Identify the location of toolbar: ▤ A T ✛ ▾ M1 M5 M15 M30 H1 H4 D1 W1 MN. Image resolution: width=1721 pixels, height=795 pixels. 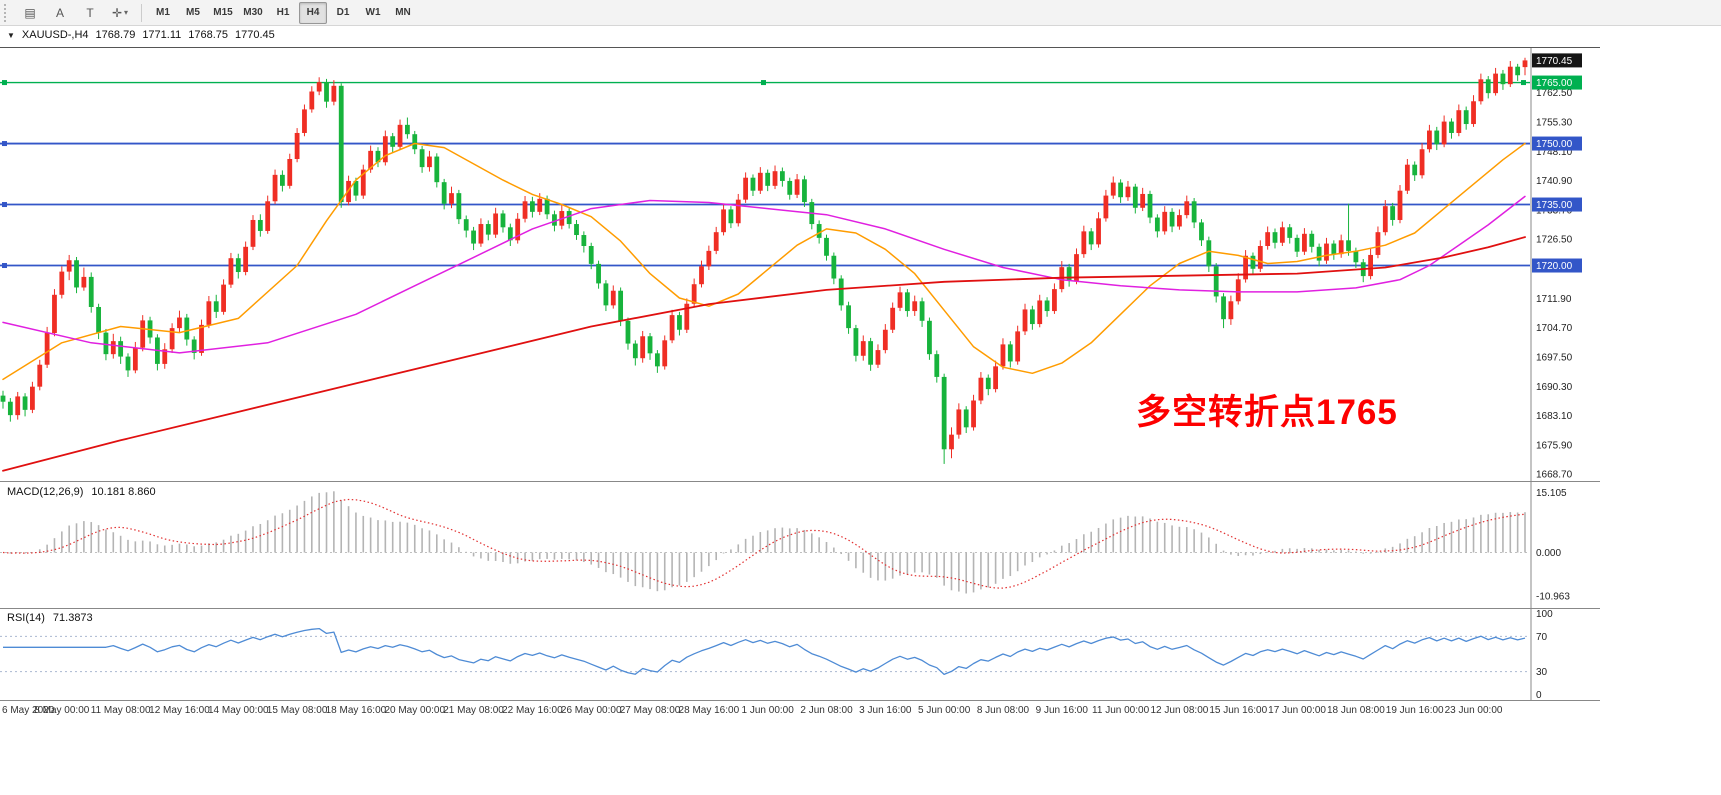
(860, 13).